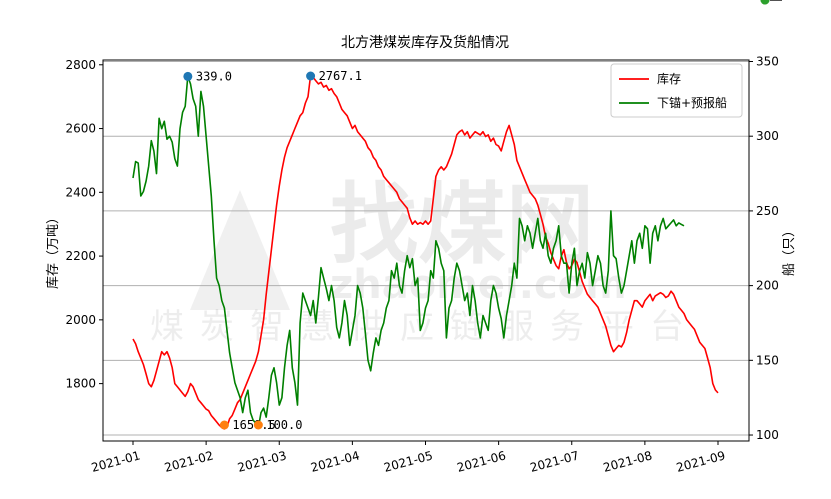 The height and width of the screenshot is (499, 831). I want to click on right-tick-label-2: 200, so click(767, 286).